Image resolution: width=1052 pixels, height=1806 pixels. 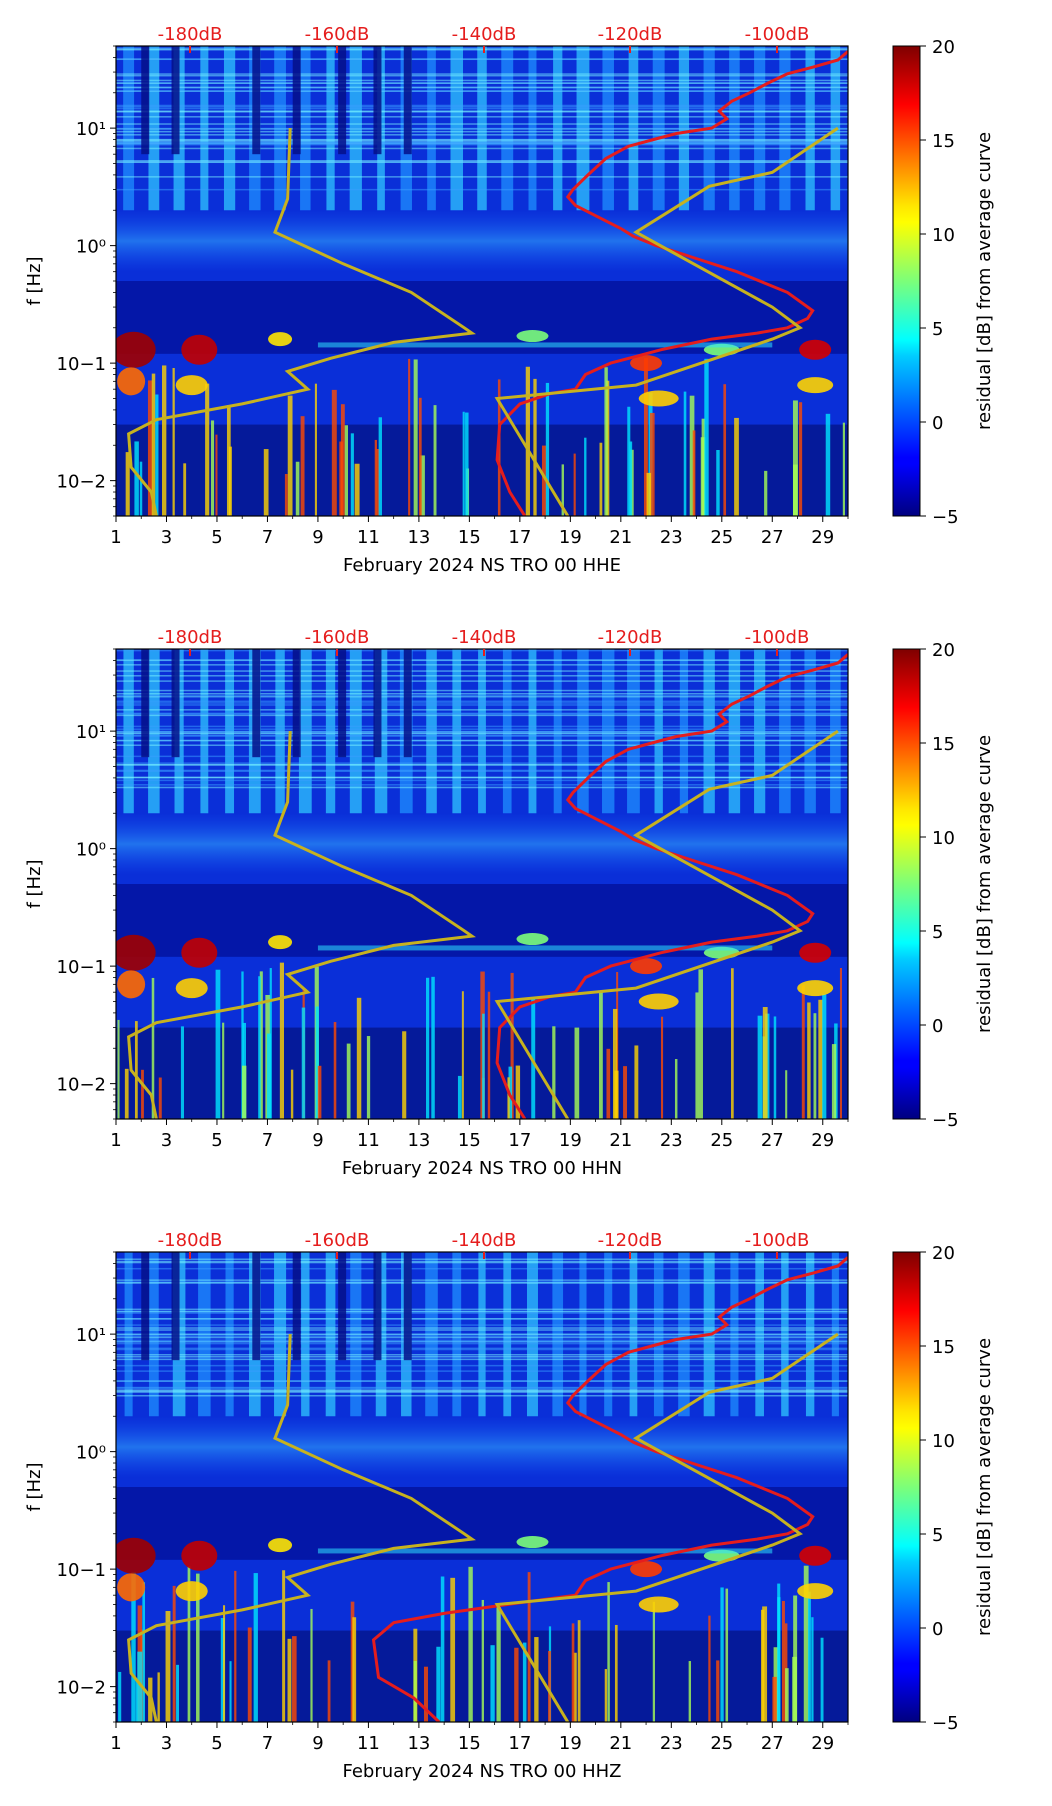 What do you see at coordinates (545, 345) in the screenshot?
I see `secondary-microseism-line` at bounding box center [545, 345].